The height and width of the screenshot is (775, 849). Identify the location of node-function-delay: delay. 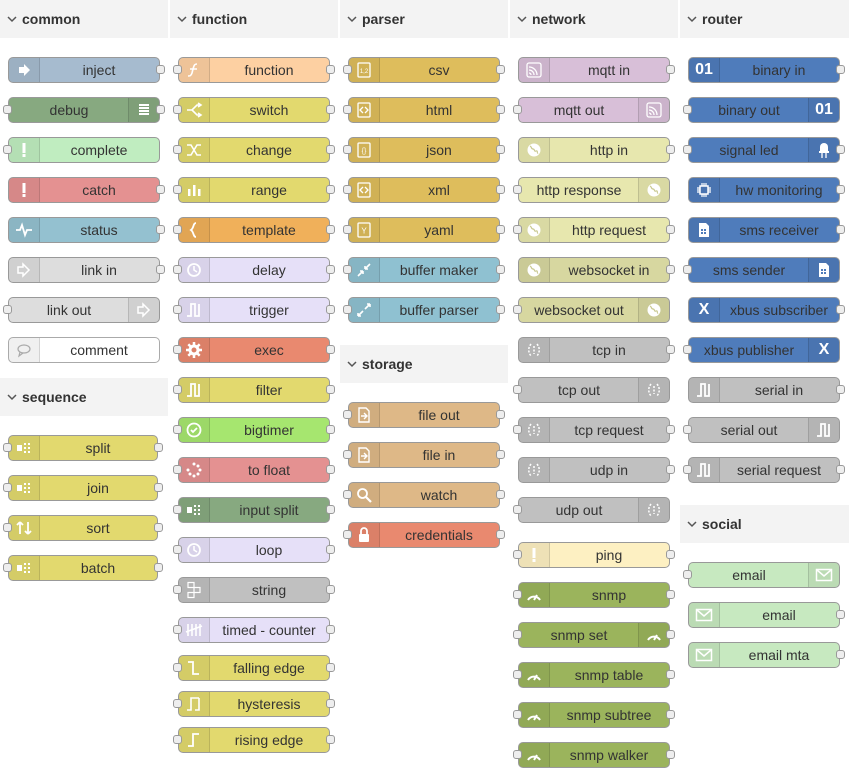
(254, 270).